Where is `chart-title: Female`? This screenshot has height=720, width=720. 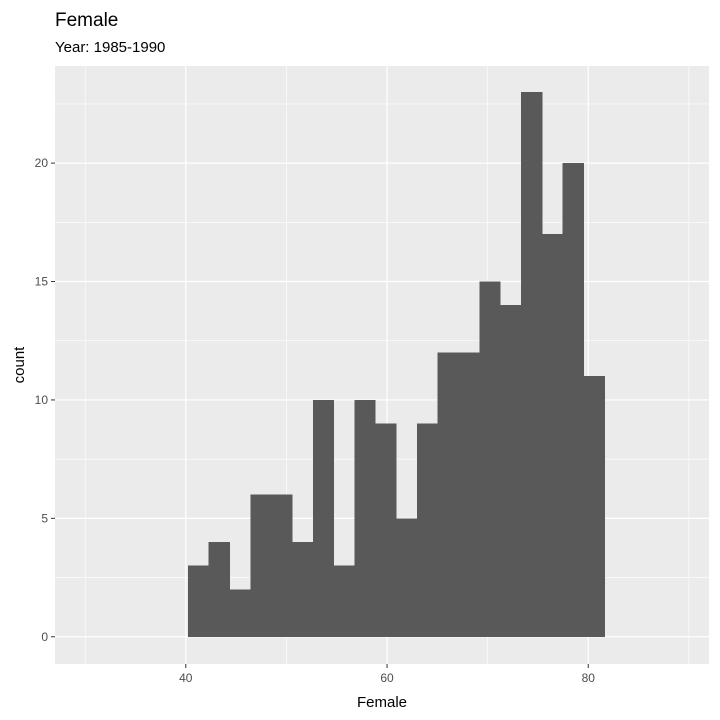 chart-title: Female is located at coordinates (86, 20).